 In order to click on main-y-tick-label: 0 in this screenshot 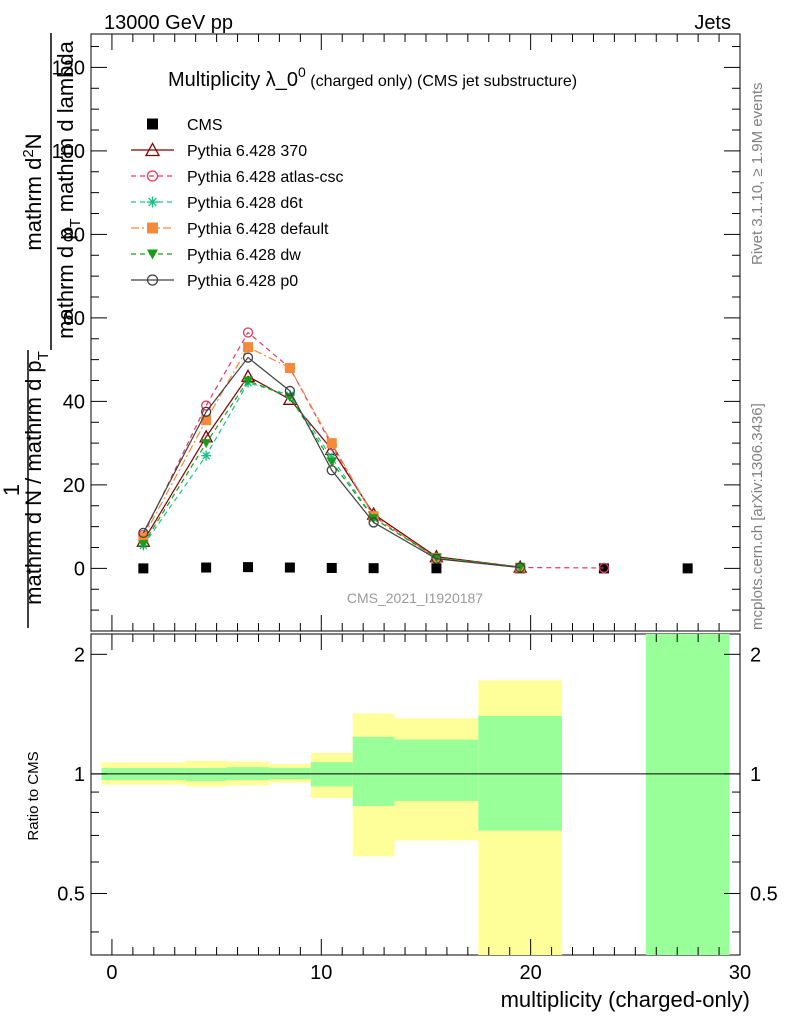, I will do `click(79, 569)`.